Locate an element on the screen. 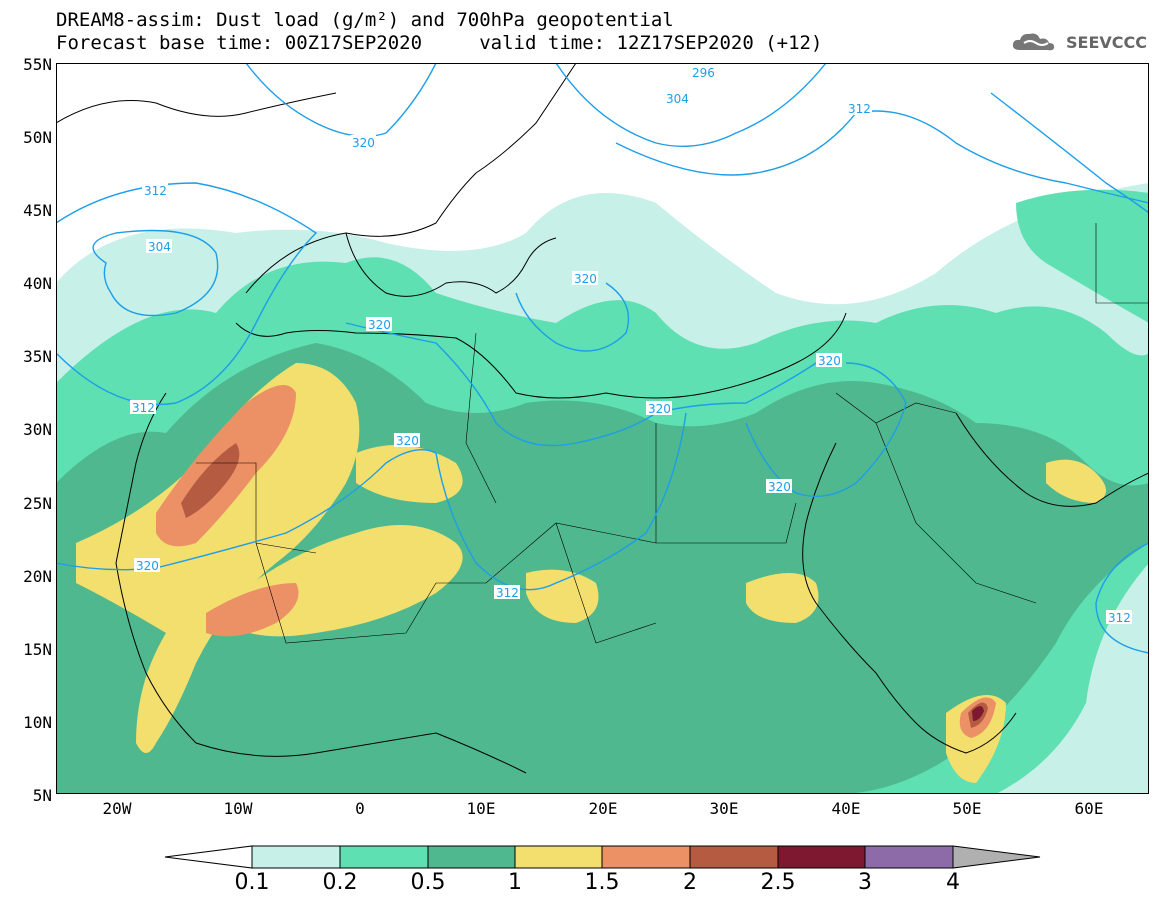 This screenshot has width=1165, height=907. logo: SEEVCCC is located at coordinates (1078, 42).